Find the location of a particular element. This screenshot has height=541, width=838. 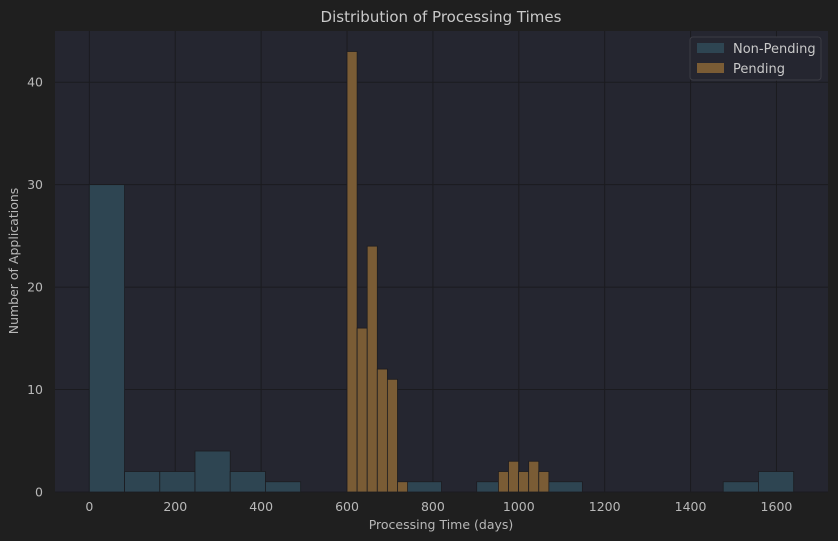

x-axis-label: Processing Time (days) is located at coordinates (441, 524).